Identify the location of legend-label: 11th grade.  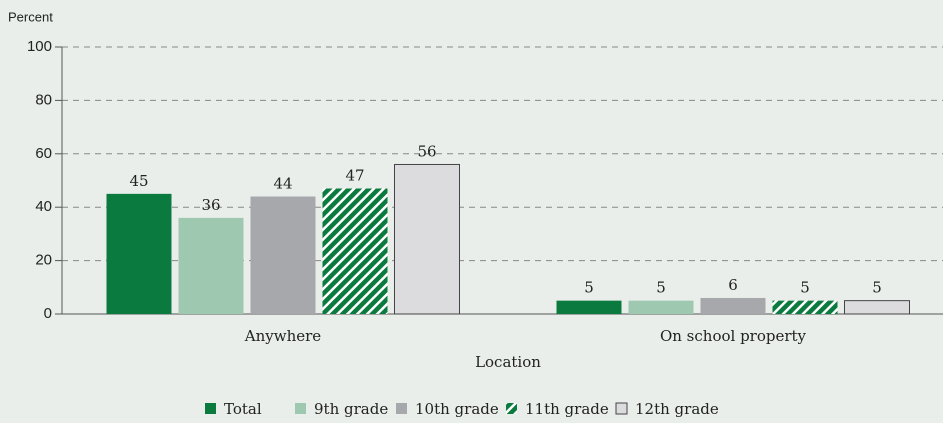
(567, 409).